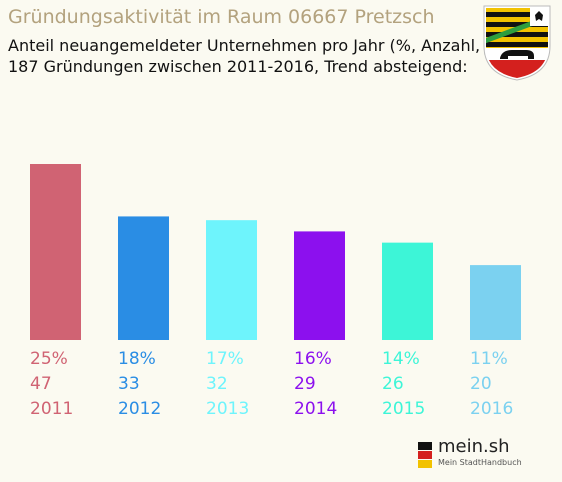  What do you see at coordinates (139, 409) in the screenshot?
I see `year-label-2012: 2012` at bounding box center [139, 409].